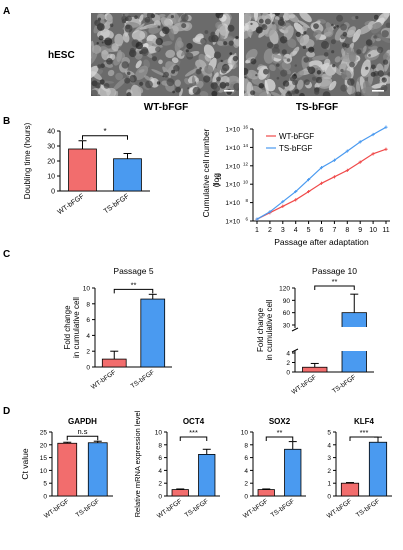  I want to click on c1-bar-wt, so click(114, 363).